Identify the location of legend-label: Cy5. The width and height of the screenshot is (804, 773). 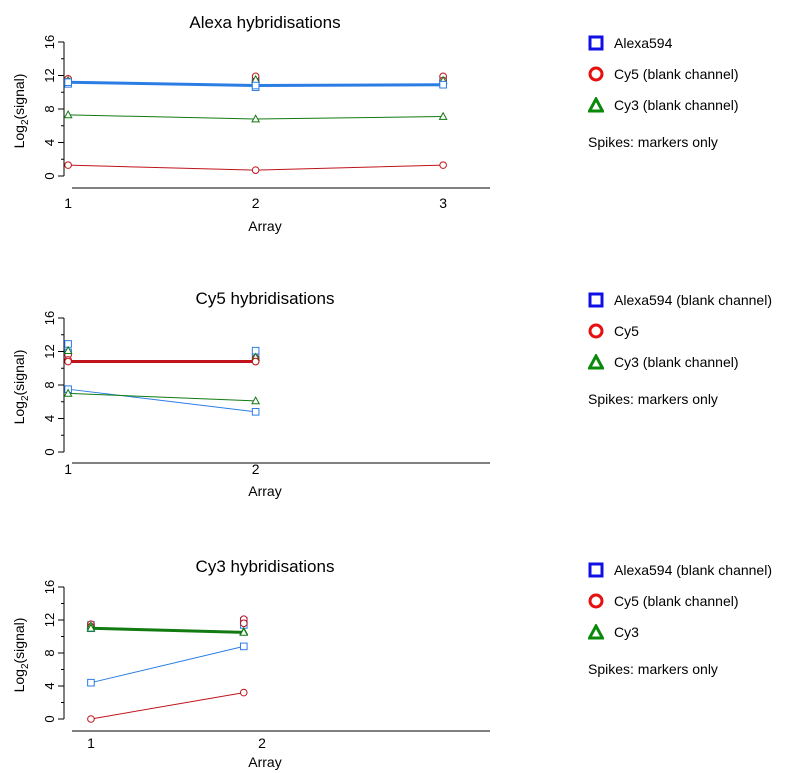
(626, 331).